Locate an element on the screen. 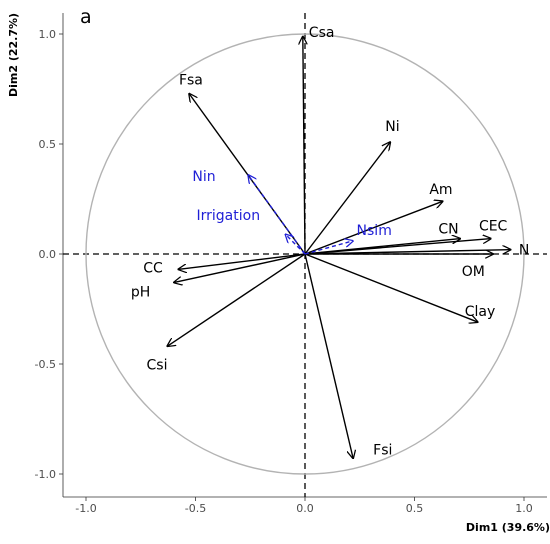  vector-arrow-cec is located at coordinates (397, 247).